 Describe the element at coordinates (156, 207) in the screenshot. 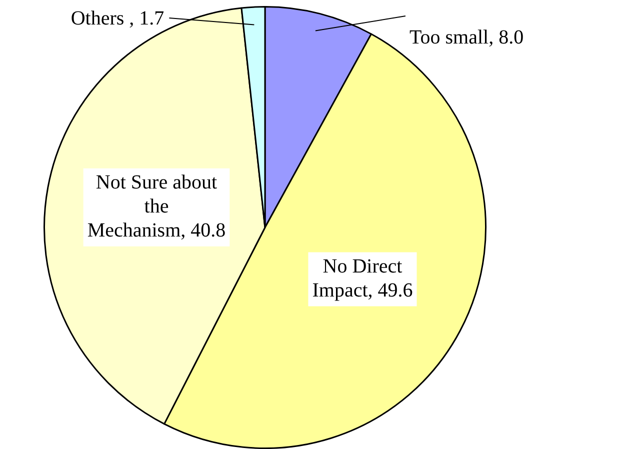

I see `slice-label: Not Sure about the Mechanism, 40.8` at that location.